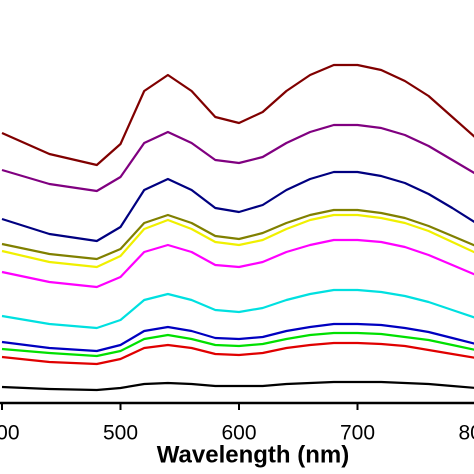 The width and height of the screenshot is (474, 474). What do you see at coordinates (120, 433) in the screenshot?
I see `x-tick-label: 500` at bounding box center [120, 433].